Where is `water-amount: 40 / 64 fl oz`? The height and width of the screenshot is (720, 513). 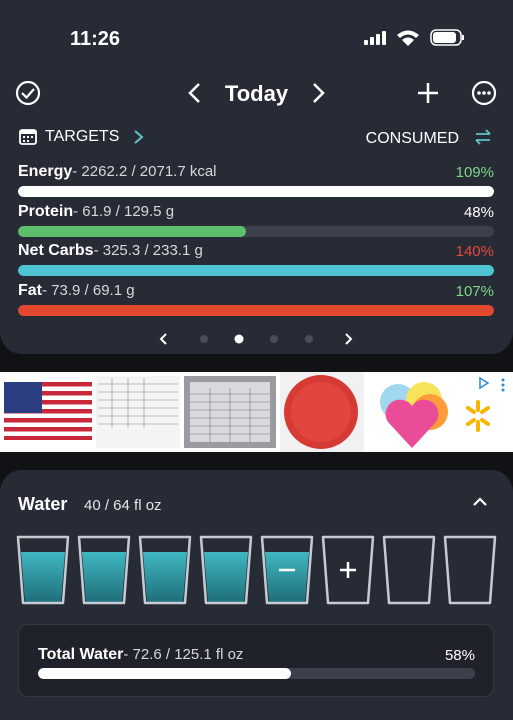
water-amount: 40 / 64 fl oz is located at coordinates (123, 505).